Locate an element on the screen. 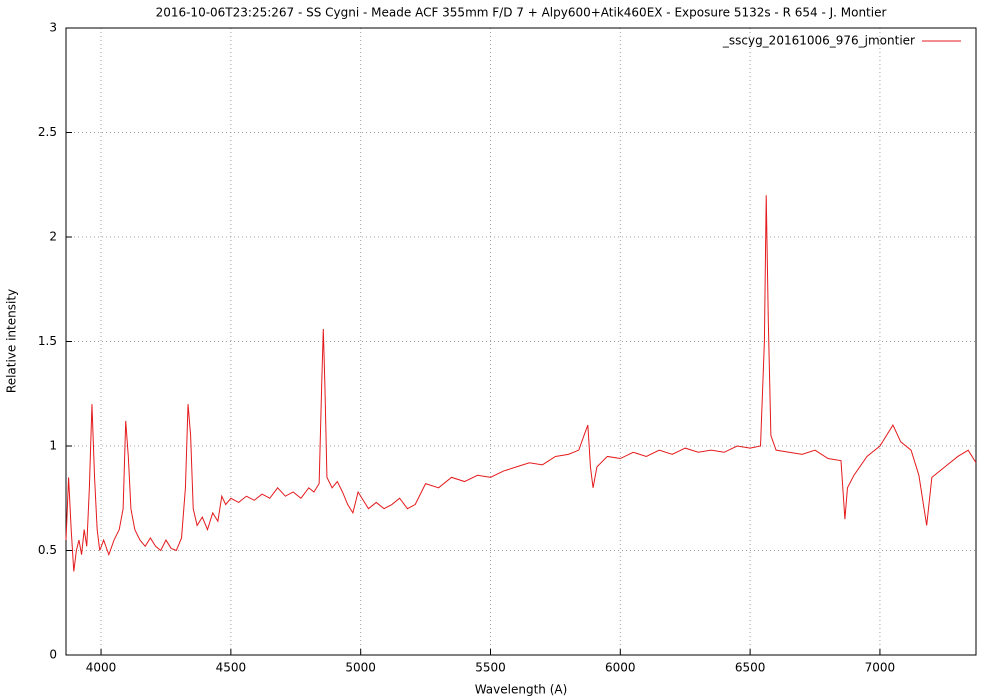  y-tick-label: 0.5 is located at coordinates (47, 550).